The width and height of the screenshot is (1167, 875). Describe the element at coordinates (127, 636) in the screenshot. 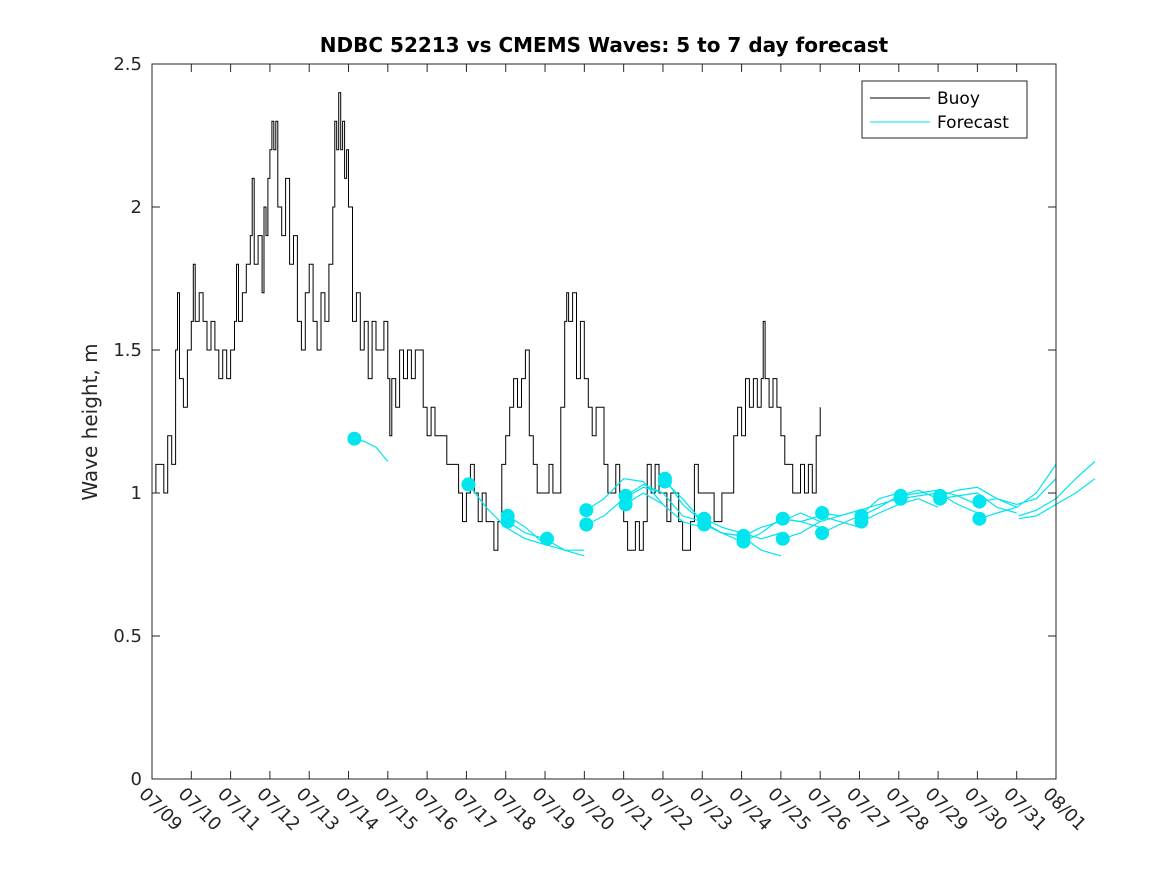

I see `y-tick-label: 0.5` at that location.